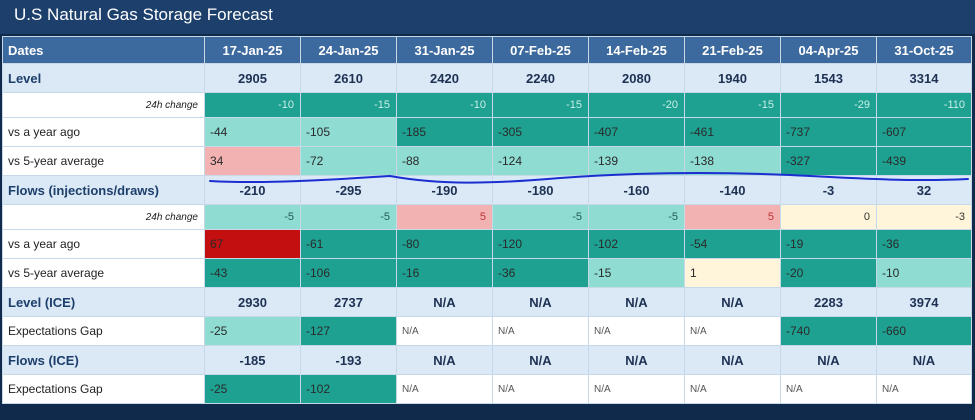 The image size is (975, 420). I want to click on table-cell: -106, so click(348, 273).